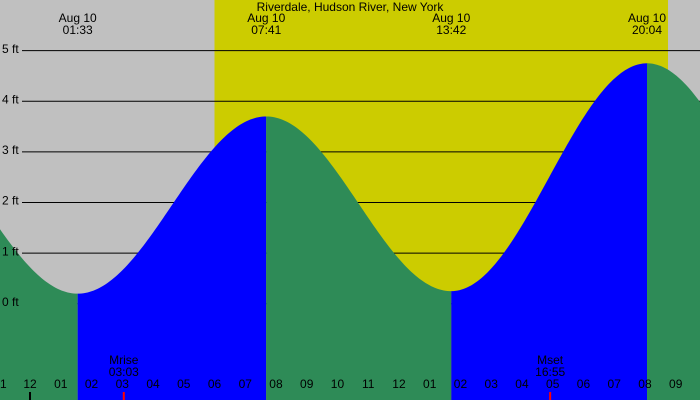 The image size is (700, 400). What do you see at coordinates (10, 251) in the screenshot?
I see `y-tick-label: 1 ft` at bounding box center [10, 251].